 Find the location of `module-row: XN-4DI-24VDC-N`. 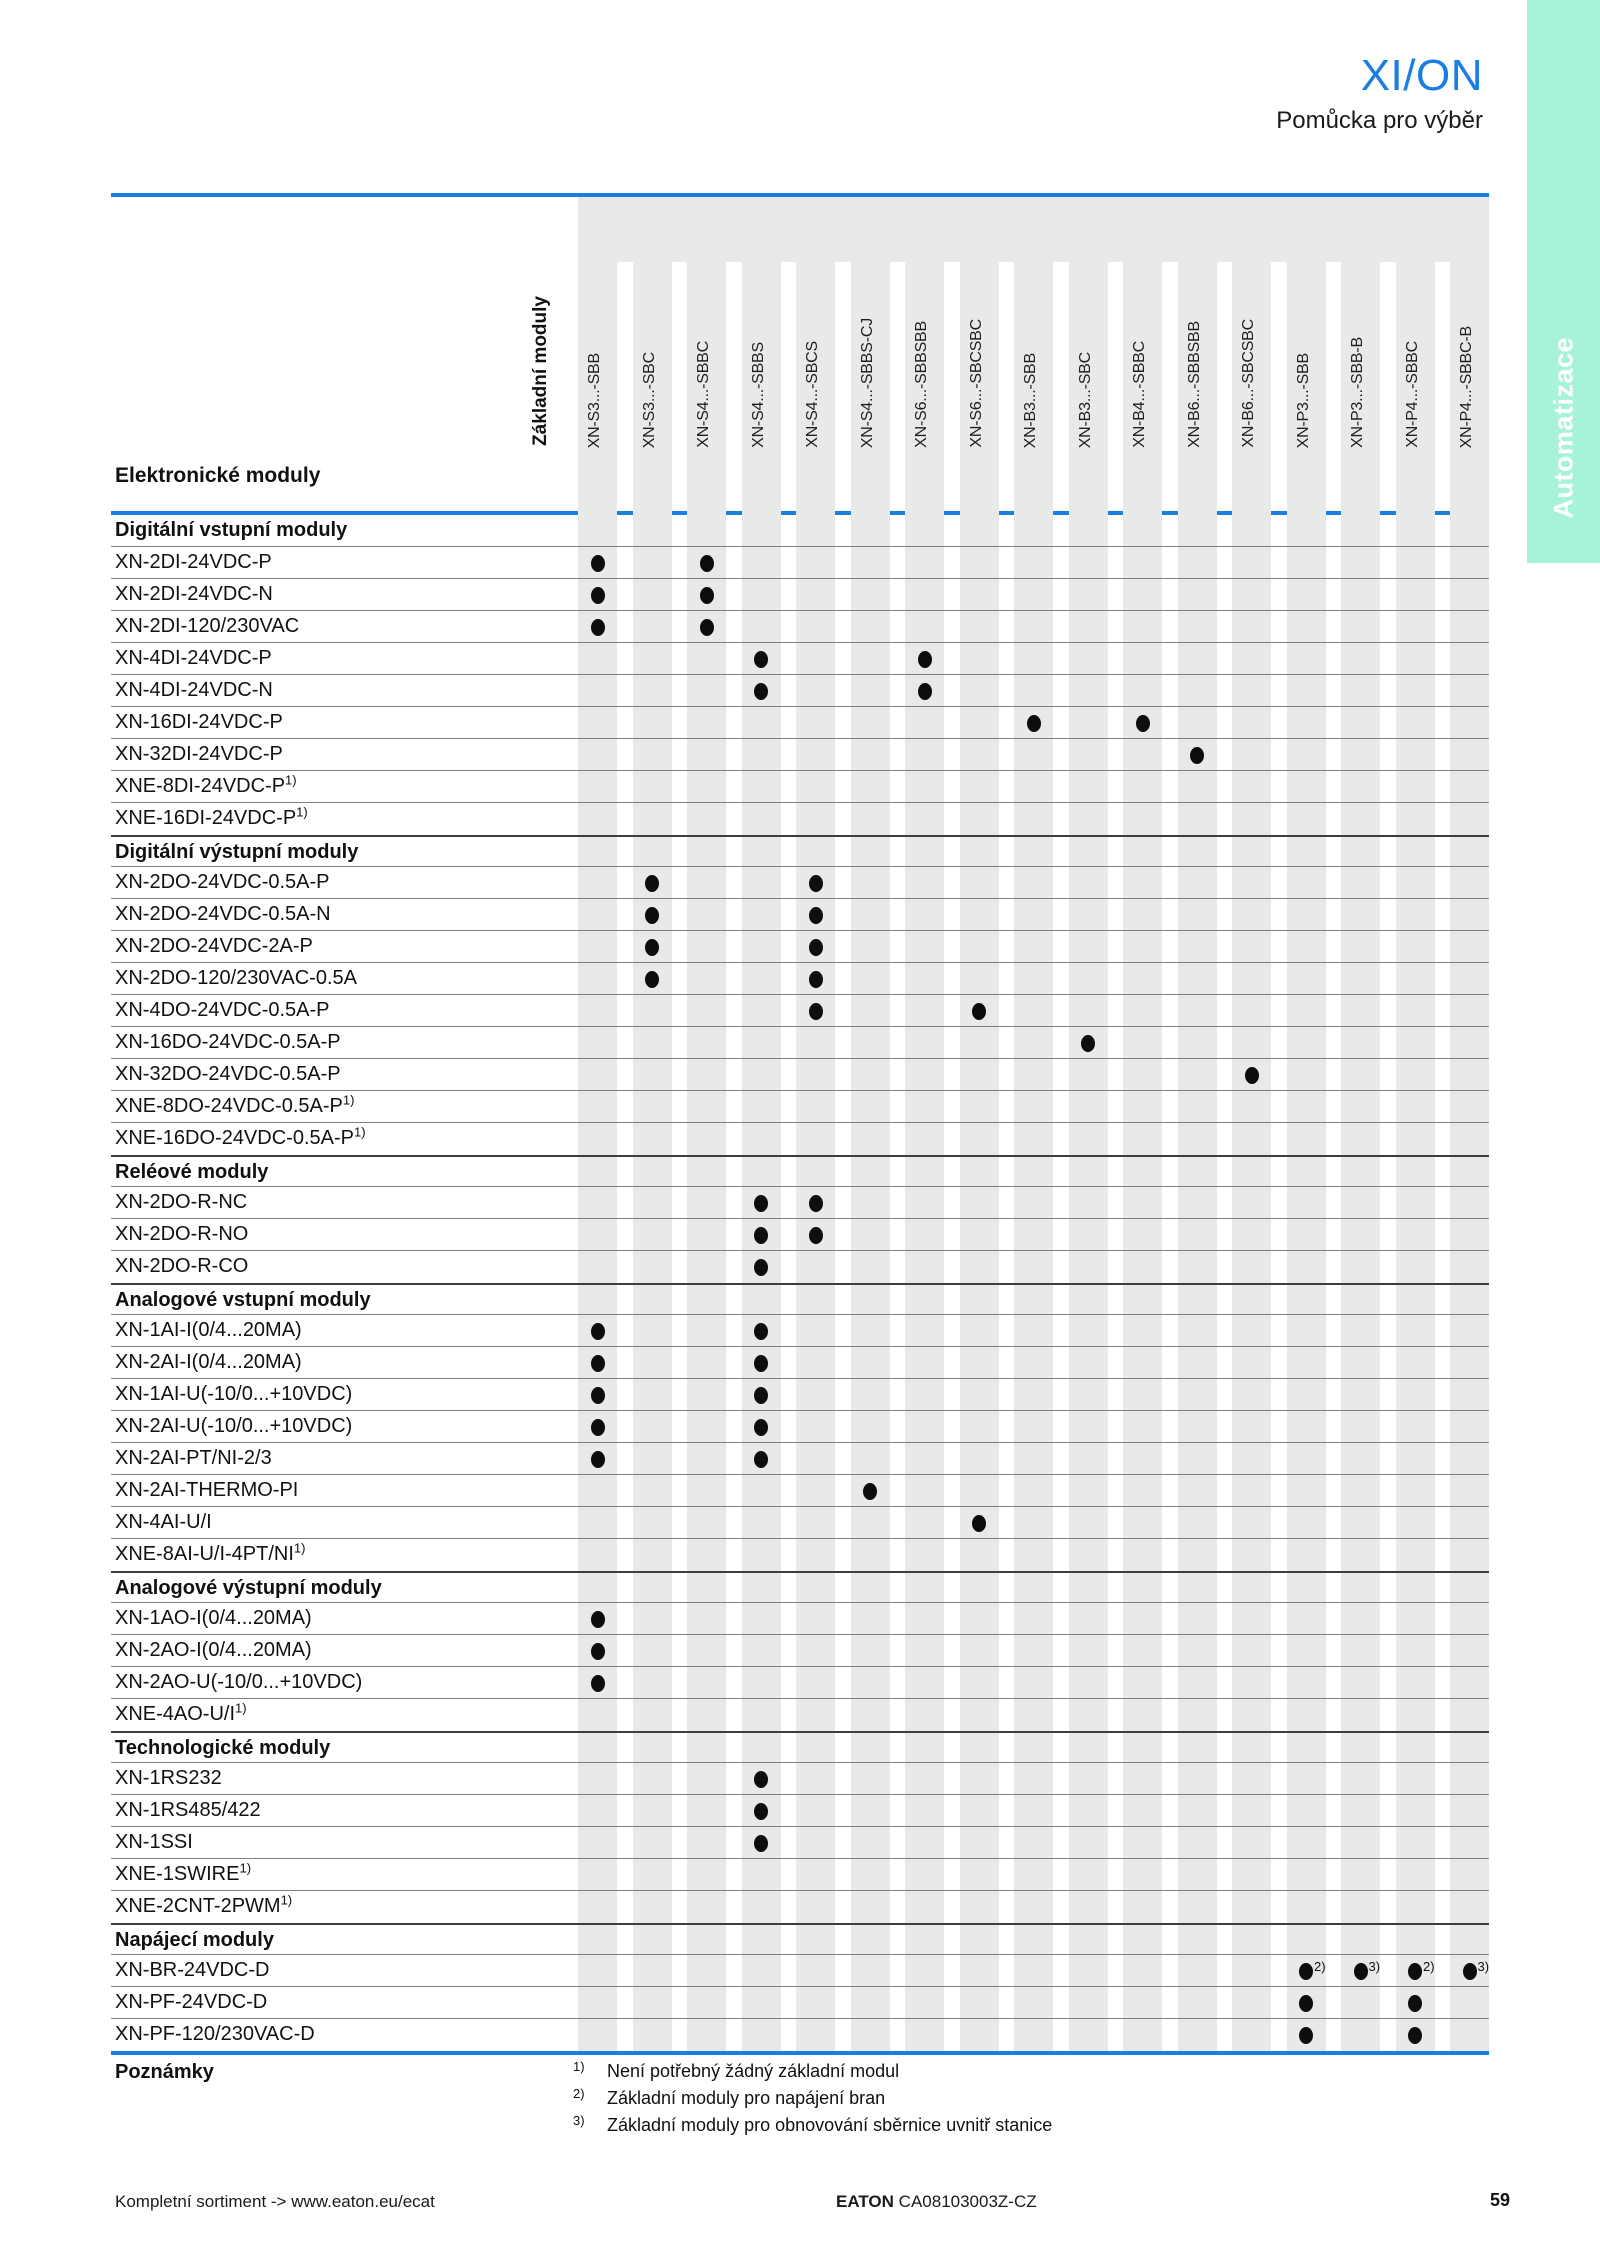

module-row: XN-4DI-24VDC-N is located at coordinates (800, 691).